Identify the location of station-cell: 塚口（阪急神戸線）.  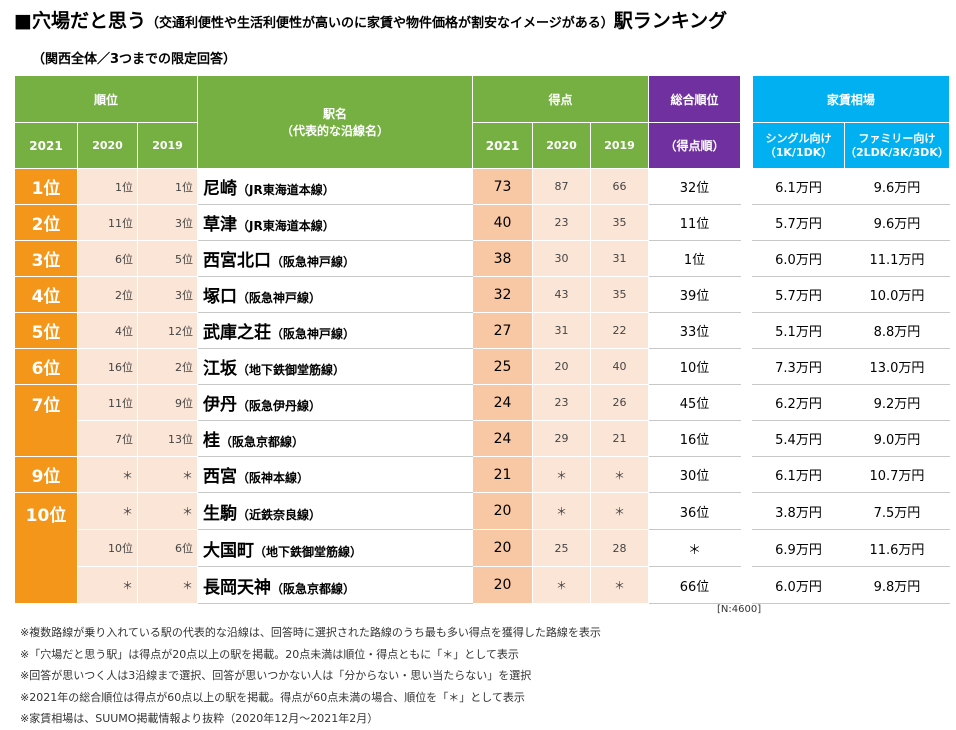
(335, 294).